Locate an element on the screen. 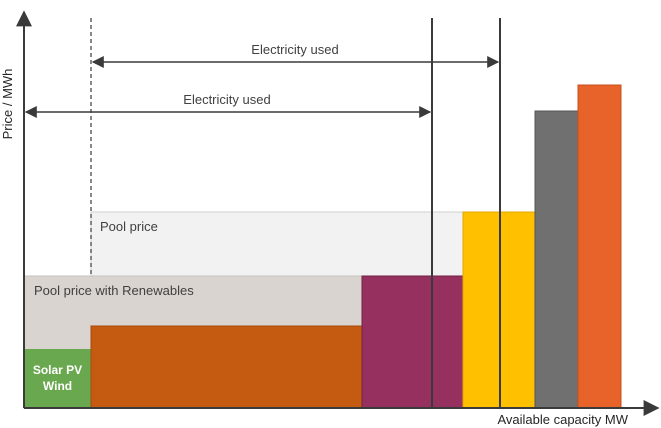  y-axis-label: Price / MWh is located at coordinates (7, 104).